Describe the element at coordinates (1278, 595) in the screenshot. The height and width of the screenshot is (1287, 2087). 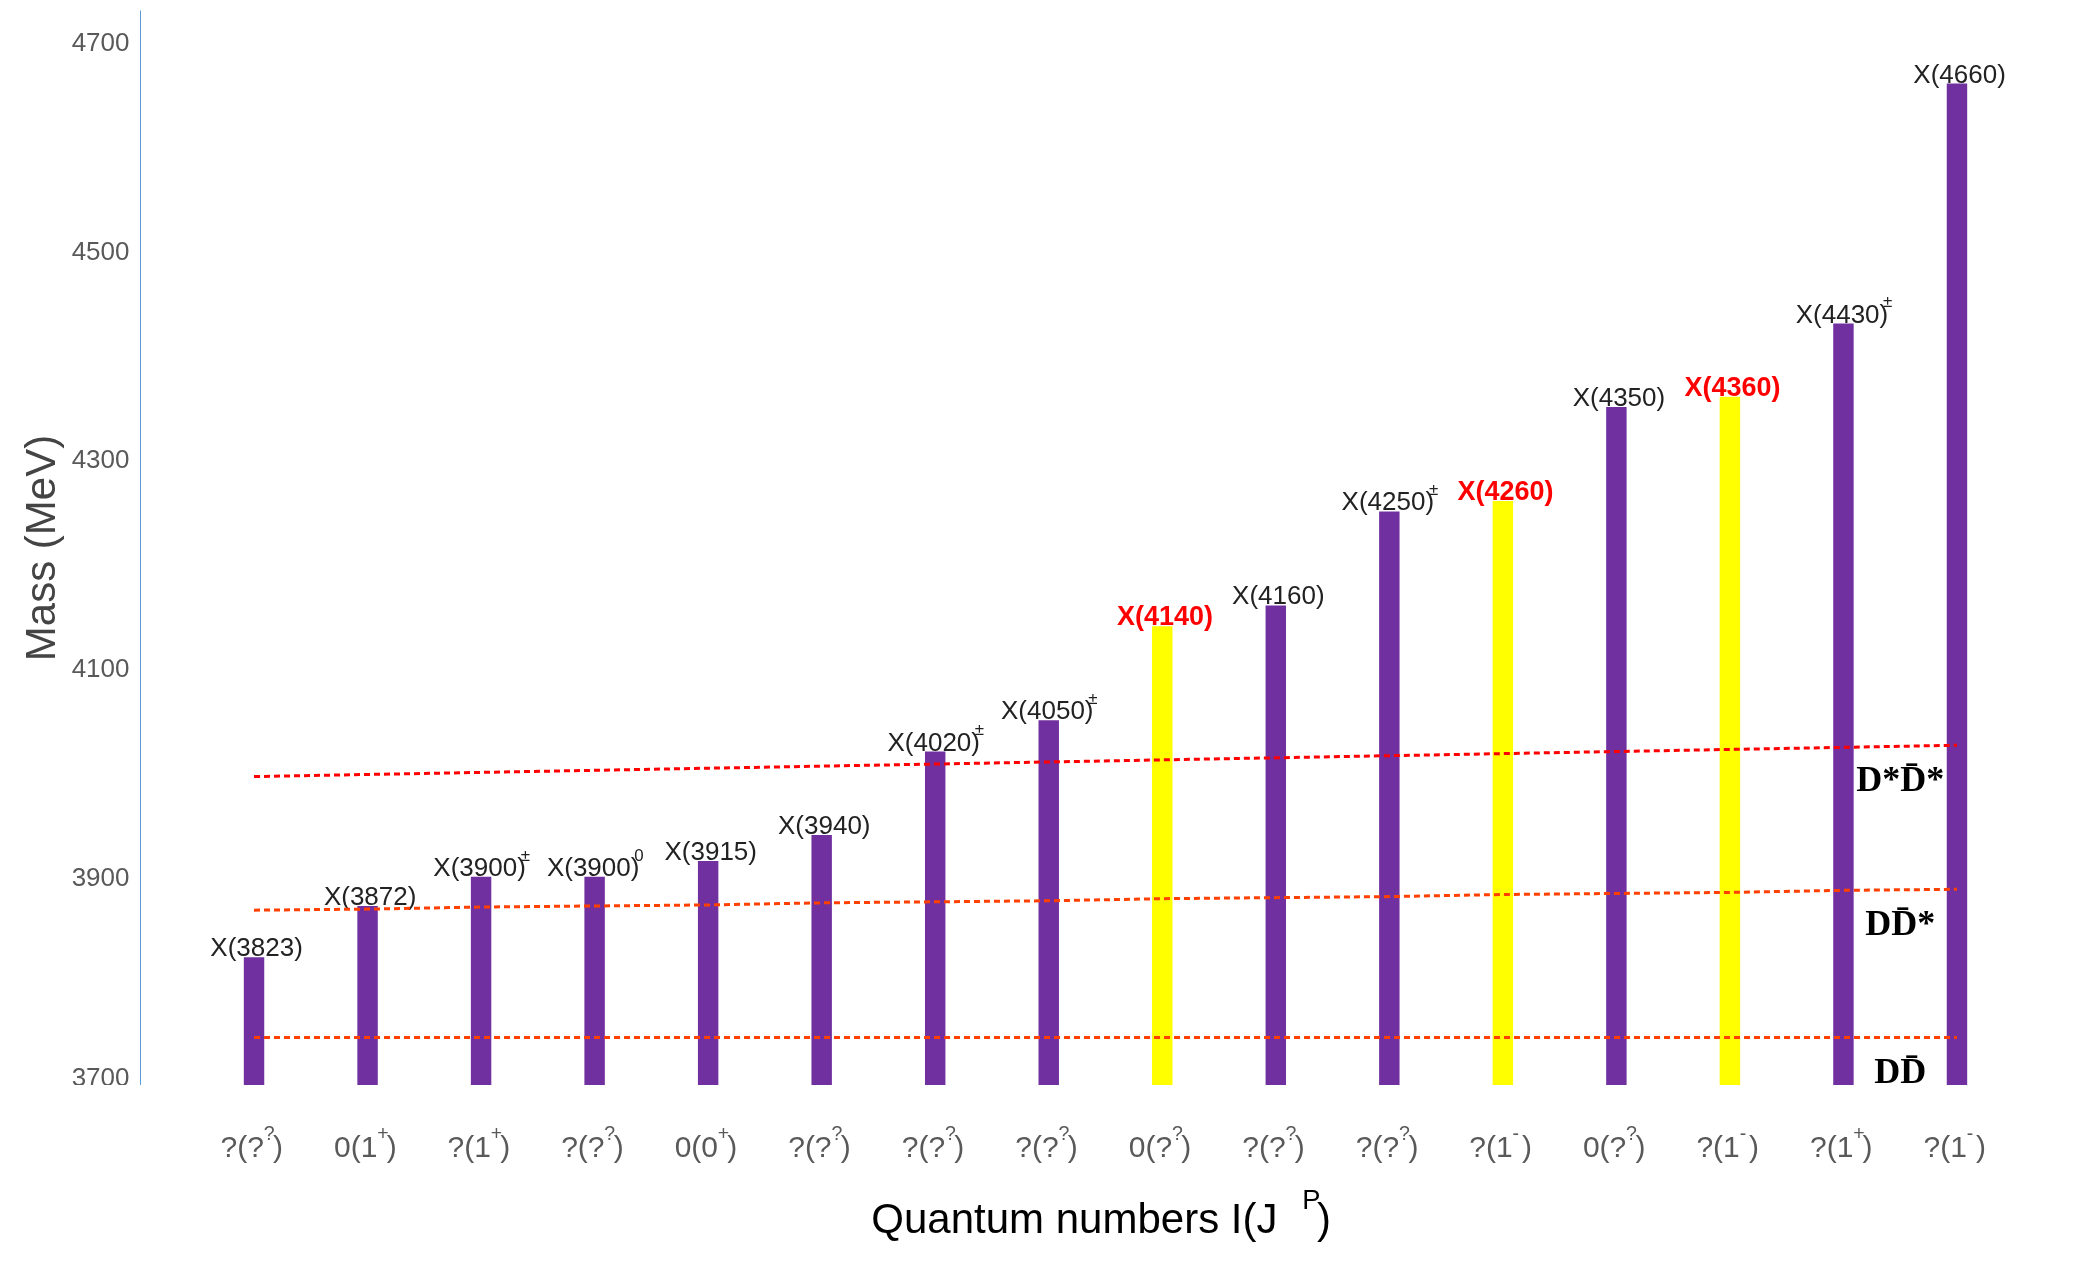
I see `data-label: X(4160)` at that location.